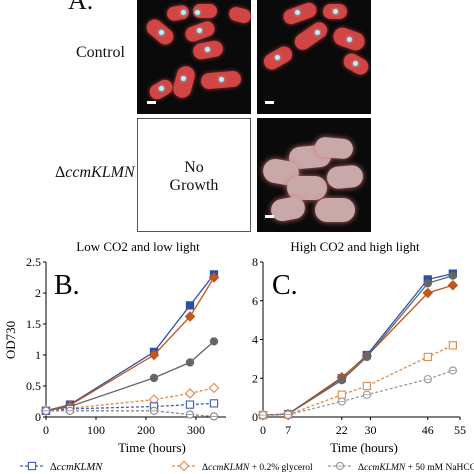  I want to click on legend-label: ΔccmKLMN + 50 mM NaHCO, so click(416, 468).